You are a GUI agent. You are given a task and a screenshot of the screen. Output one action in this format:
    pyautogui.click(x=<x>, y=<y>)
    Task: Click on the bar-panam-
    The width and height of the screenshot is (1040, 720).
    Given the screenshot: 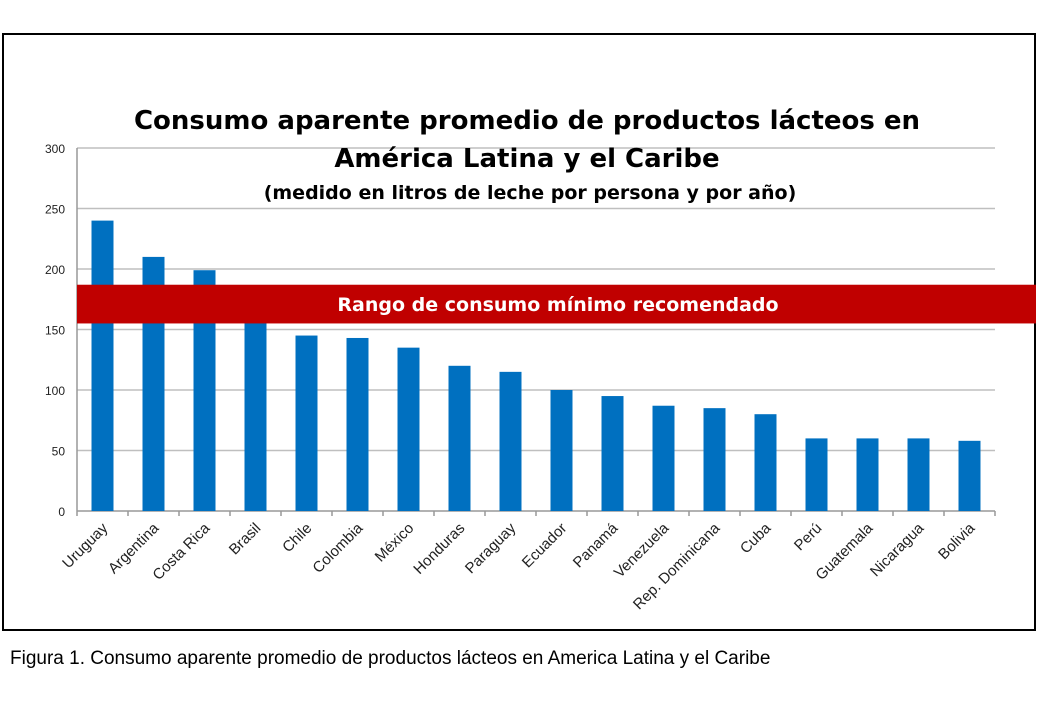 What is the action you would take?
    pyautogui.click(x=612, y=453)
    